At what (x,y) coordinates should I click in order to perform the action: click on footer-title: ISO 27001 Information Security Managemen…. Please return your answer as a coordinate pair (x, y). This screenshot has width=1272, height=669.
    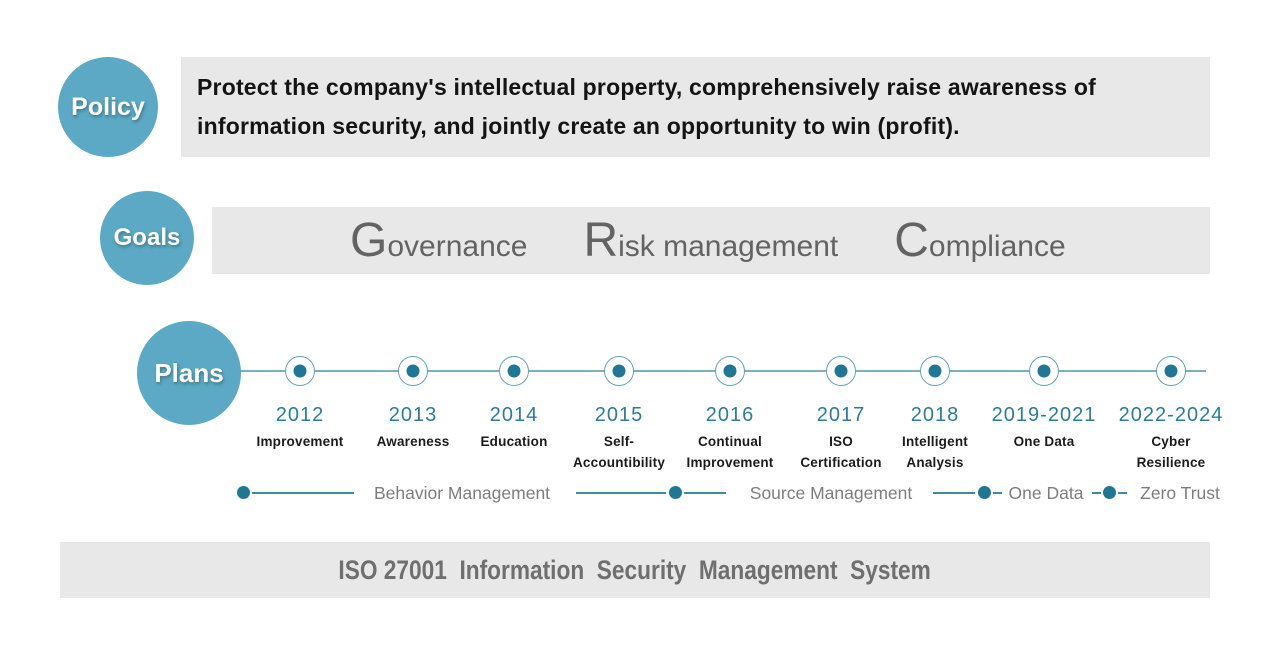
    Looking at the image, I should click on (635, 569).